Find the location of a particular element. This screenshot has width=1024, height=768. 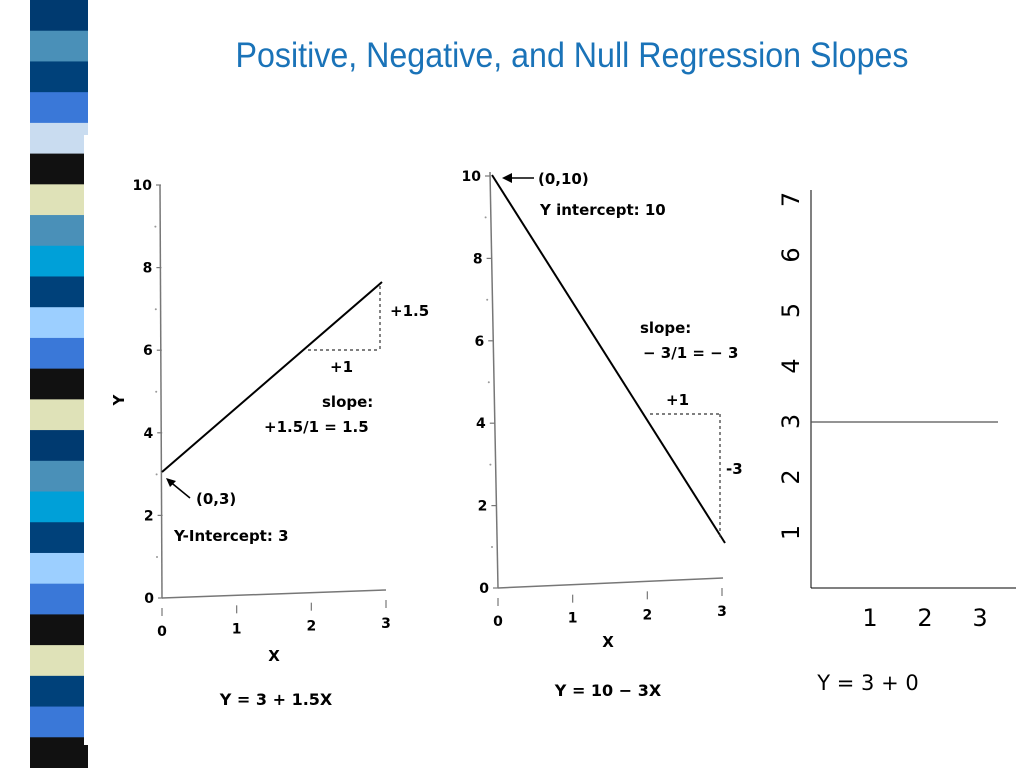

c2-y-tick-label: 0 is located at coordinates (484, 589).